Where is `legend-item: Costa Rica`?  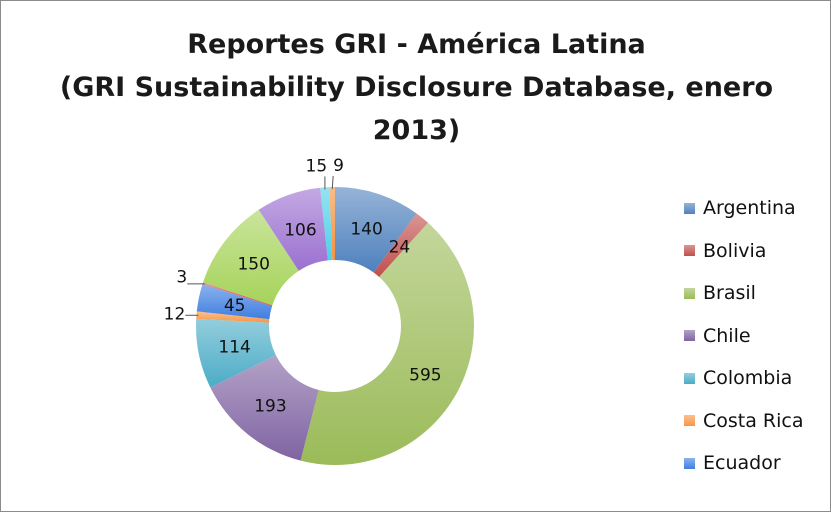 legend-item: Costa Rica is located at coordinates (744, 421).